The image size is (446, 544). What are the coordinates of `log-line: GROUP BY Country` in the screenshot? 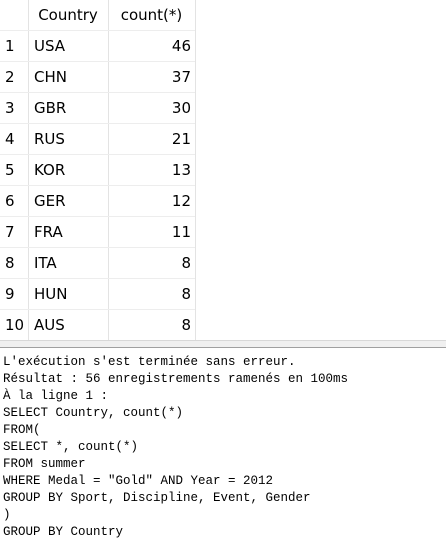 It's located at (63, 532).